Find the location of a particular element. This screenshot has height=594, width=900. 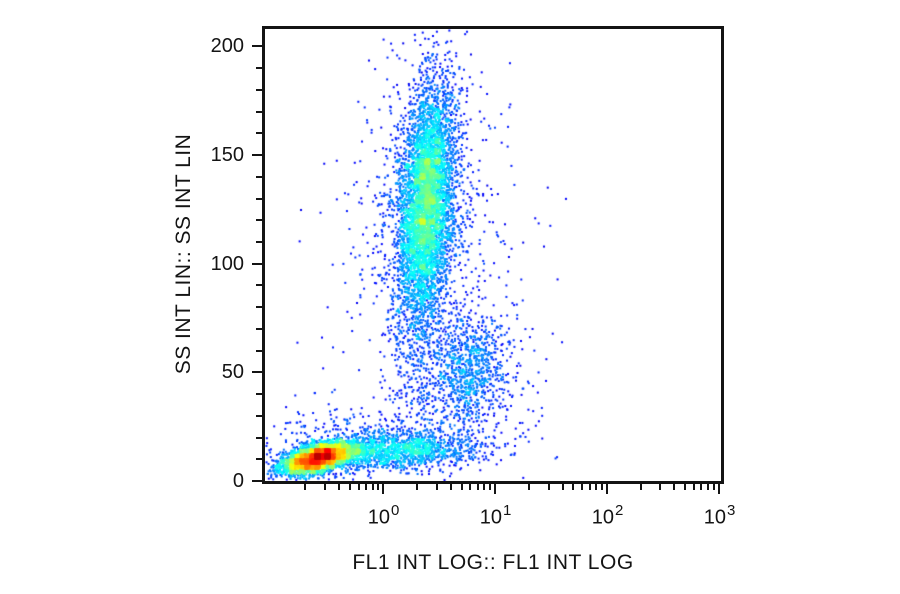

x-tick-label: 10³ is located at coordinates (719, 515).